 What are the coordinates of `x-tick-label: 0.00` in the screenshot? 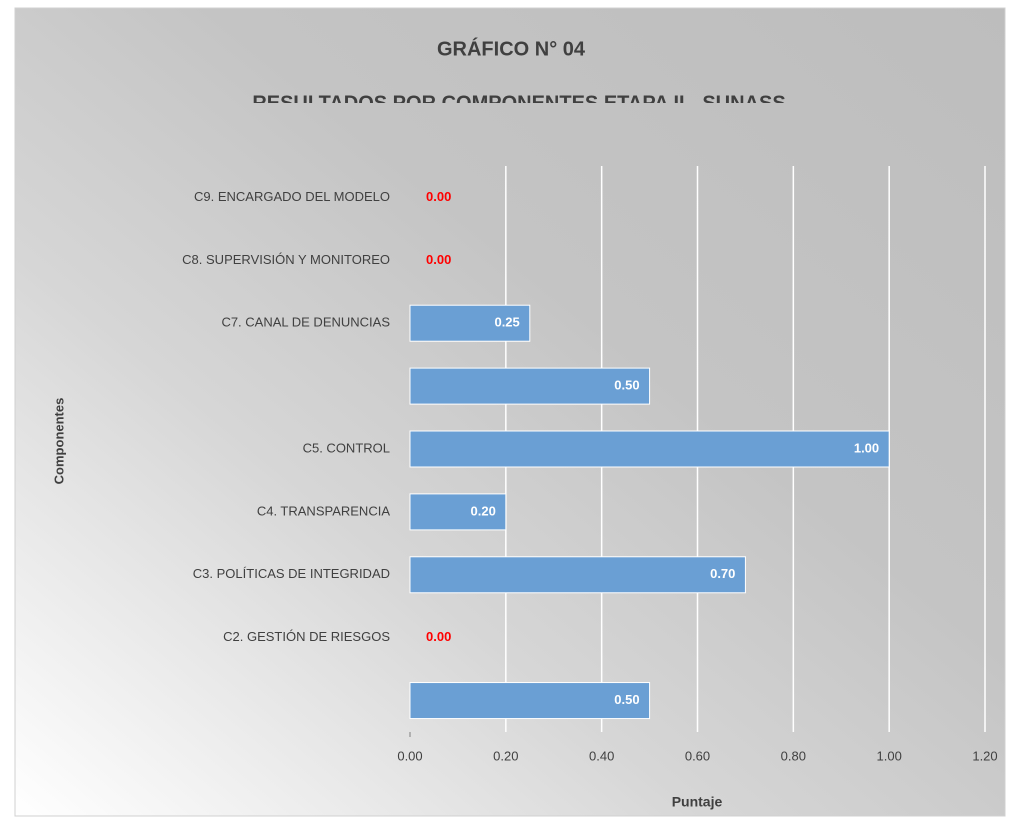 It's located at (409, 755).